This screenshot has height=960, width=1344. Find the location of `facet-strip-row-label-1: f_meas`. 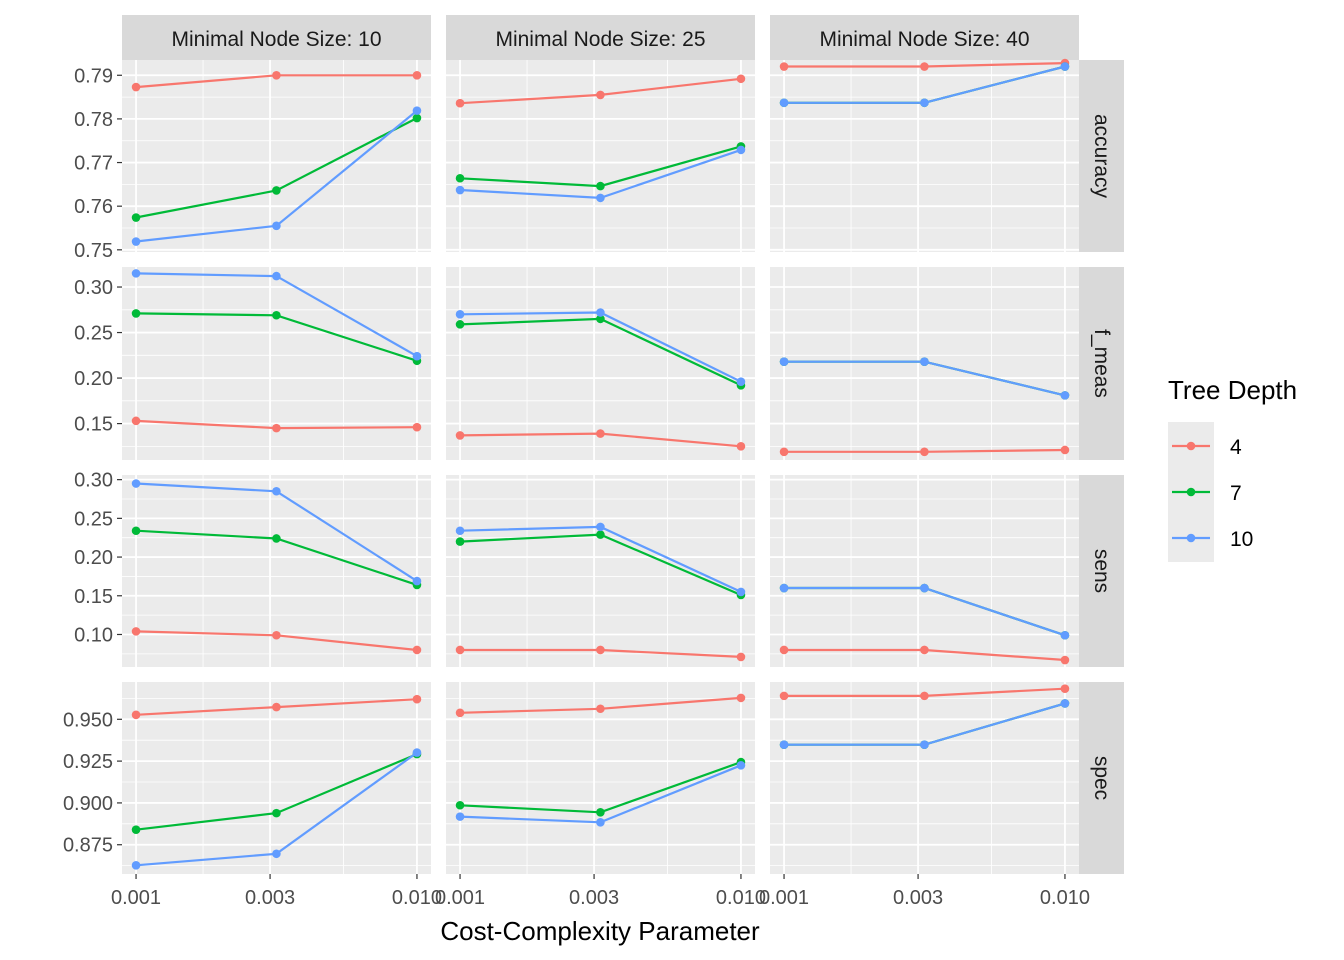

facet-strip-row-label-1: f_meas is located at coordinates (1101, 363).